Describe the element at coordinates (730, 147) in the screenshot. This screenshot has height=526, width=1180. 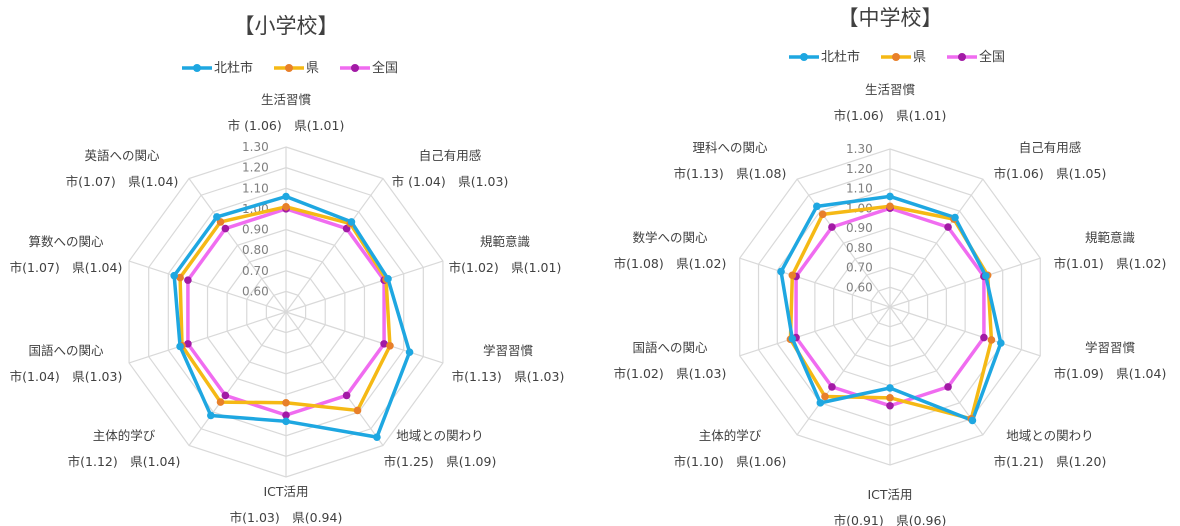
I see `category-name: 理科への関心` at that location.